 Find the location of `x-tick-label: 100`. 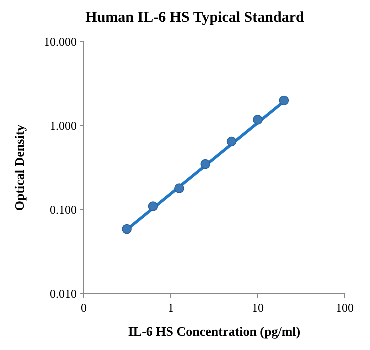

x-tick-label: 100 is located at coordinates (345, 308).